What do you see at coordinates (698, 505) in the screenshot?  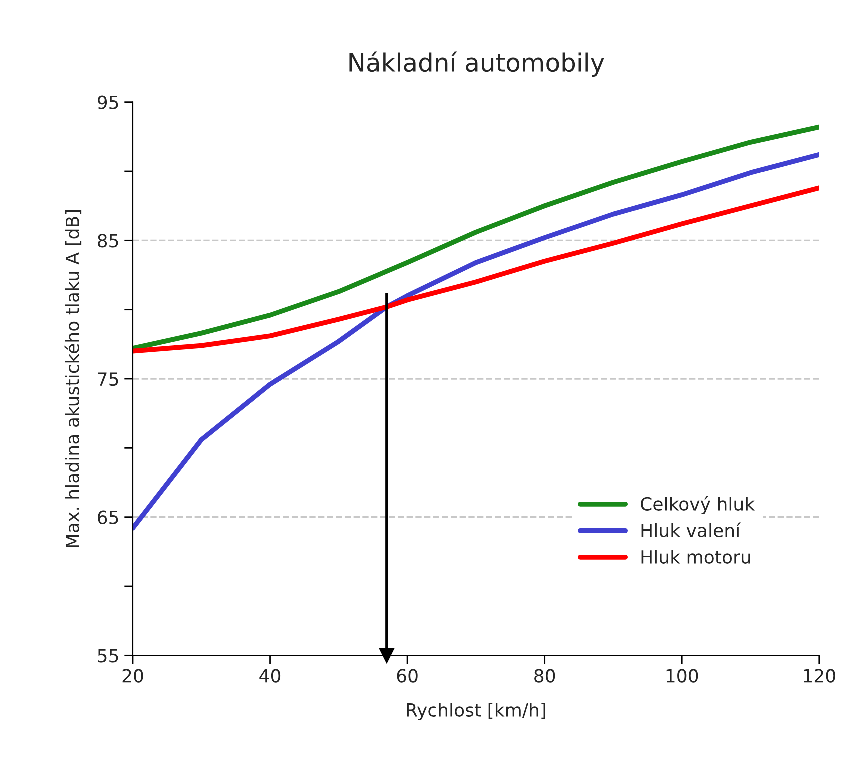 I see `legend-label: Celkový hluk` at bounding box center [698, 505].